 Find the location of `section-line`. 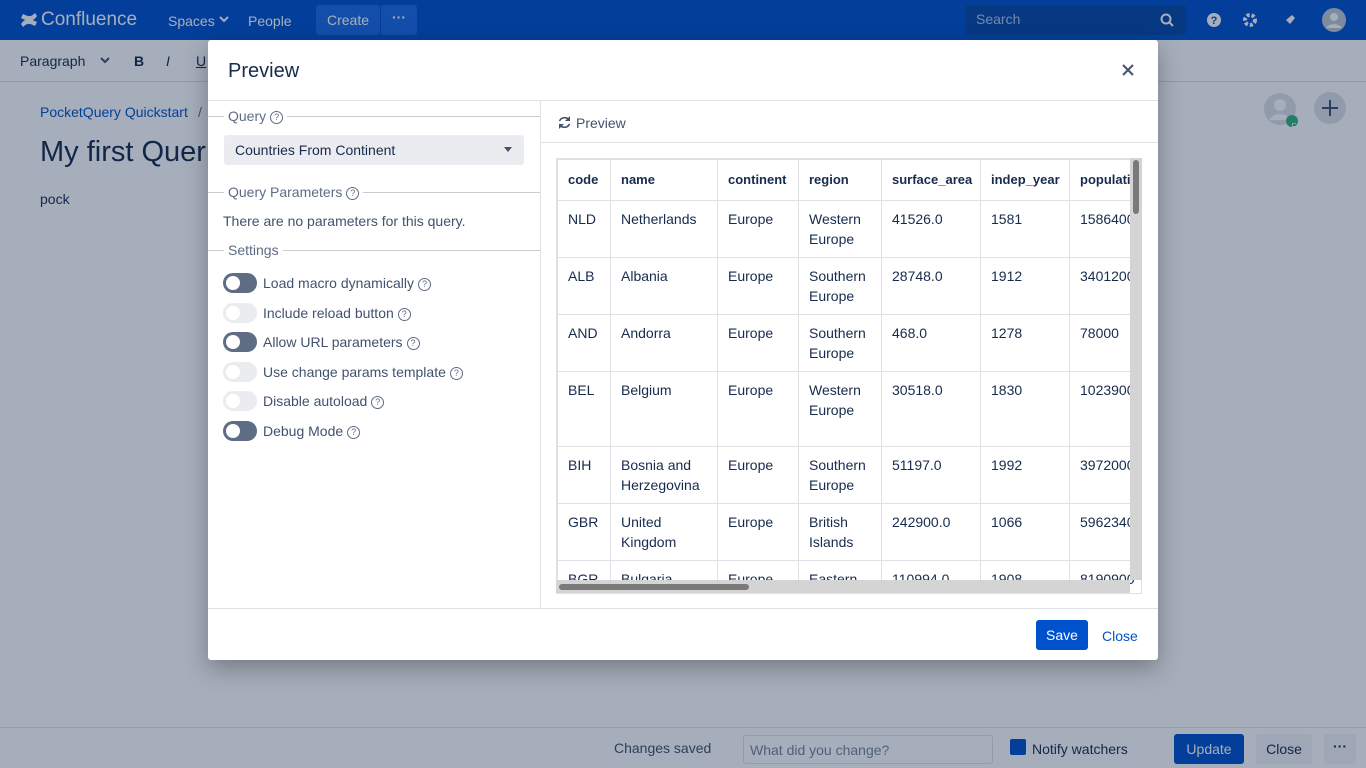

section-line is located at coordinates (374, 192).